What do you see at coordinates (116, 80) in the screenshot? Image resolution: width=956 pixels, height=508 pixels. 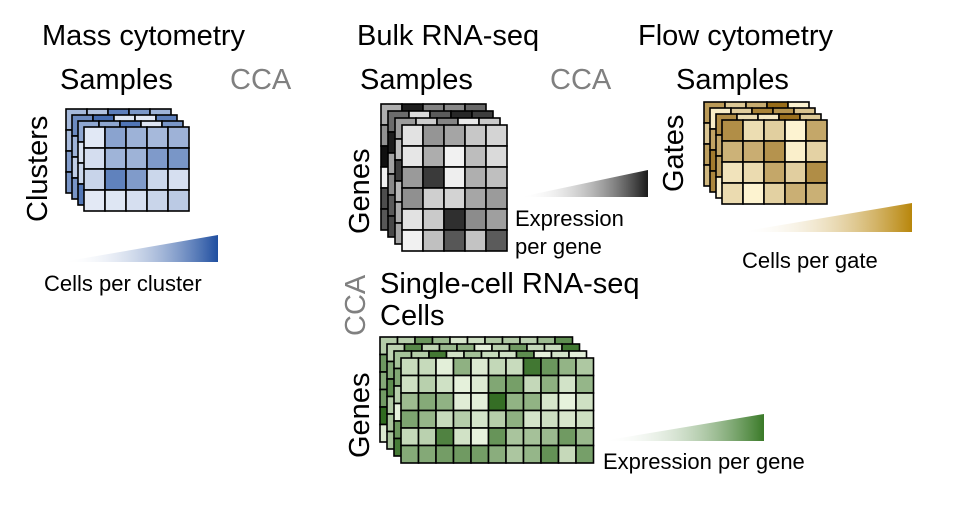 I see `mass-samples-label: Samples` at bounding box center [116, 80].